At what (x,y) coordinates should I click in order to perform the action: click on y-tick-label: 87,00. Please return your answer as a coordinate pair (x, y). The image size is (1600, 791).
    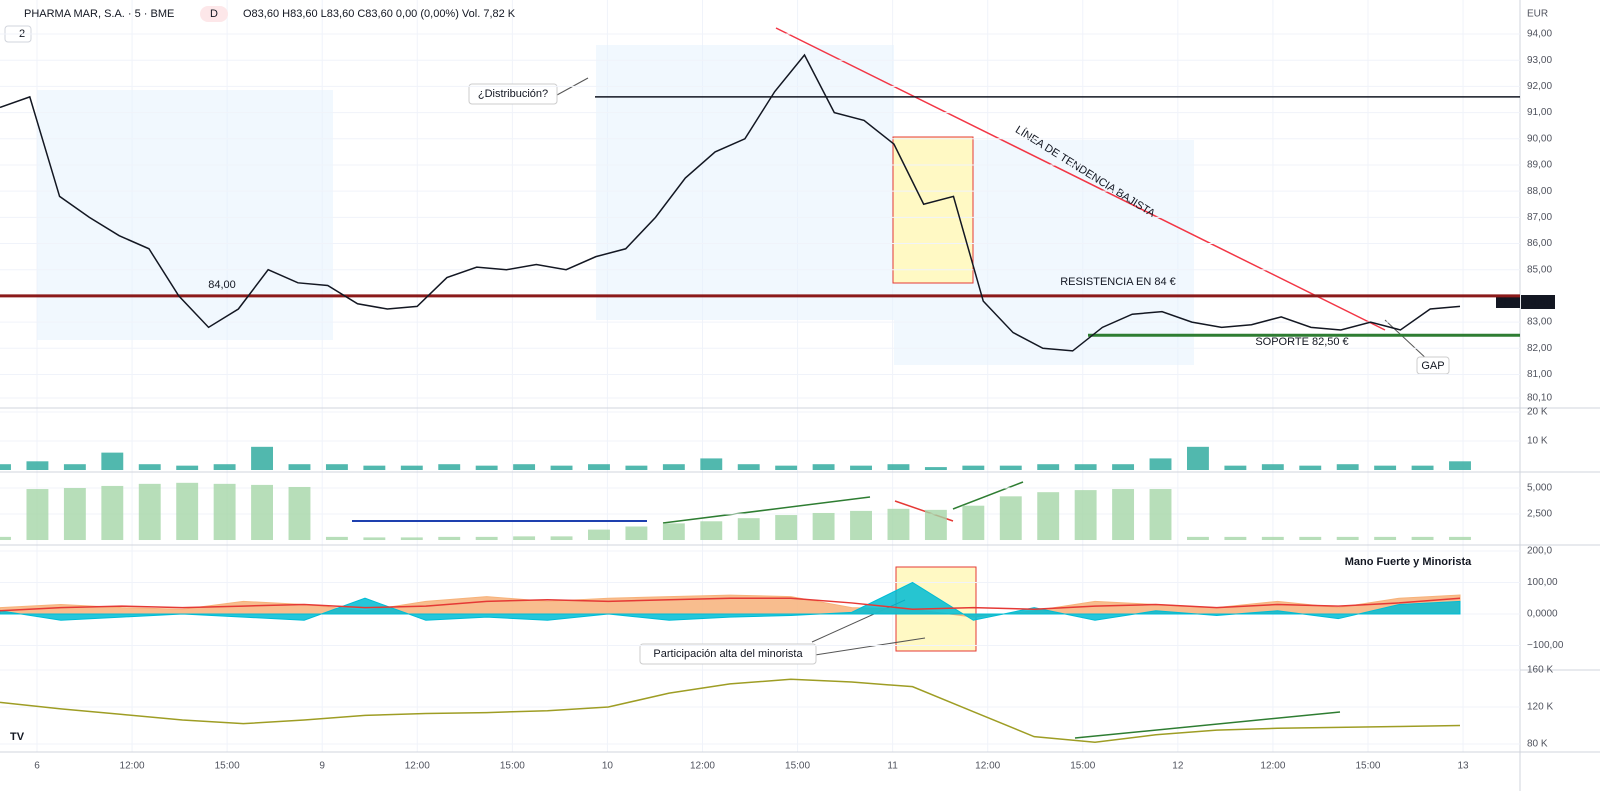
    Looking at the image, I should click on (1539, 217).